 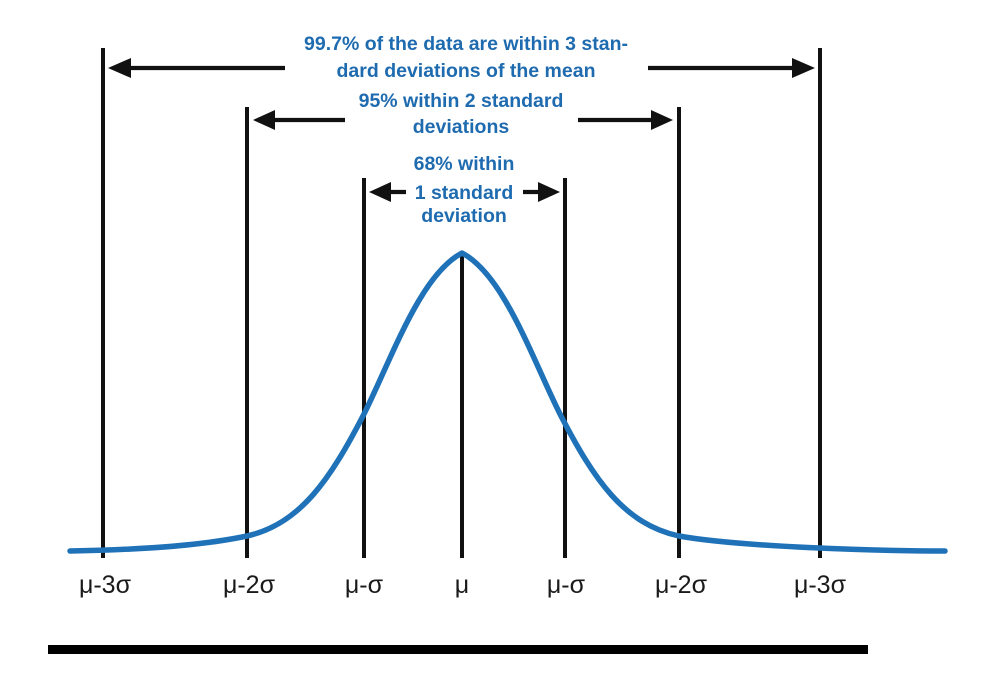 I want to click on annotation-one-sigma-line1: 68% within, so click(x=464, y=164).